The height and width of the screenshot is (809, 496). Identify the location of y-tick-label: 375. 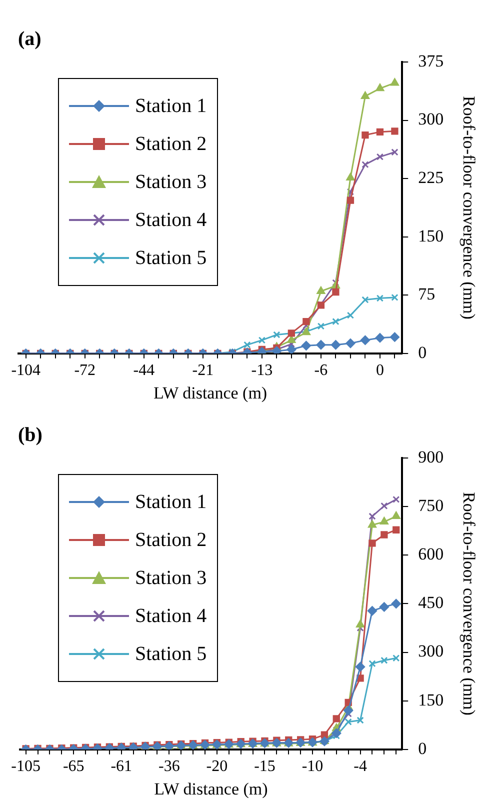
(431, 60).